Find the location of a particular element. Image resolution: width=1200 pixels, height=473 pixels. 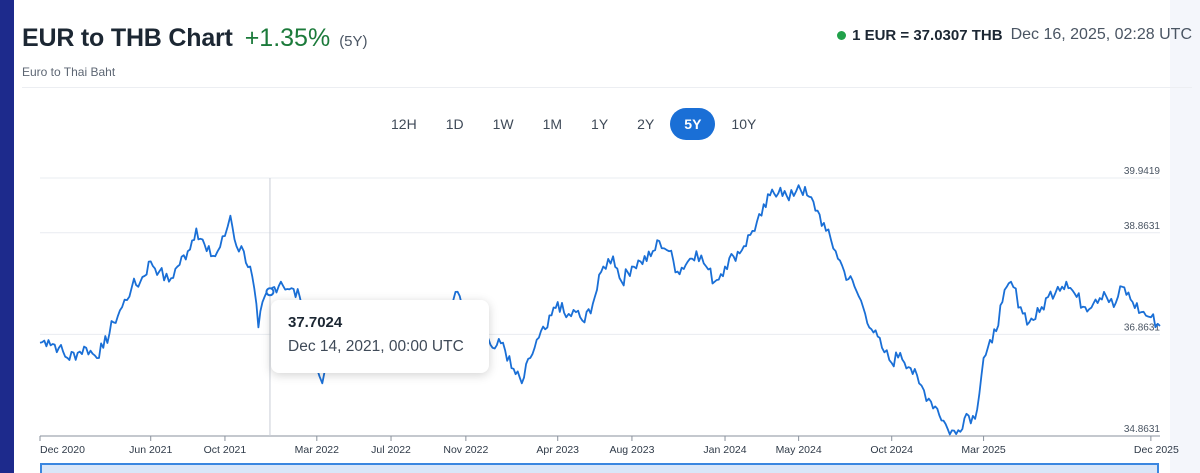

rate-value: 1 EUR = 37.0307 THB is located at coordinates (927, 35).